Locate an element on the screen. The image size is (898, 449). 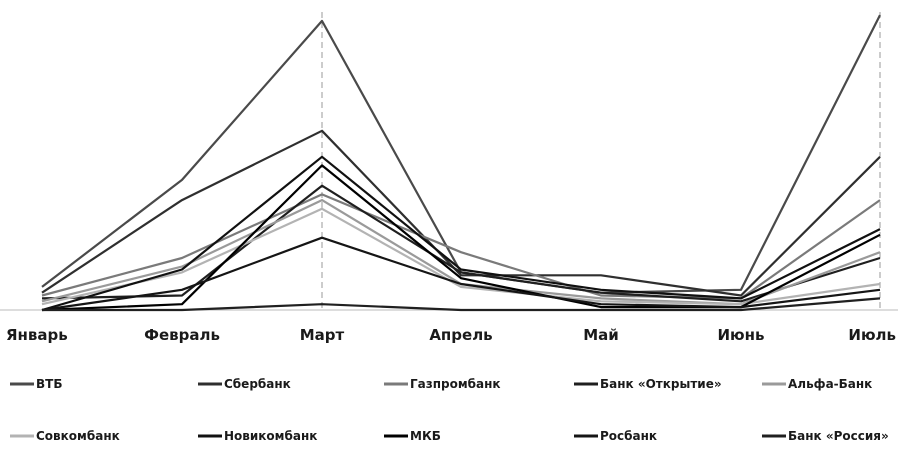
x-tick-label: Май is located at coordinates (601, 335).